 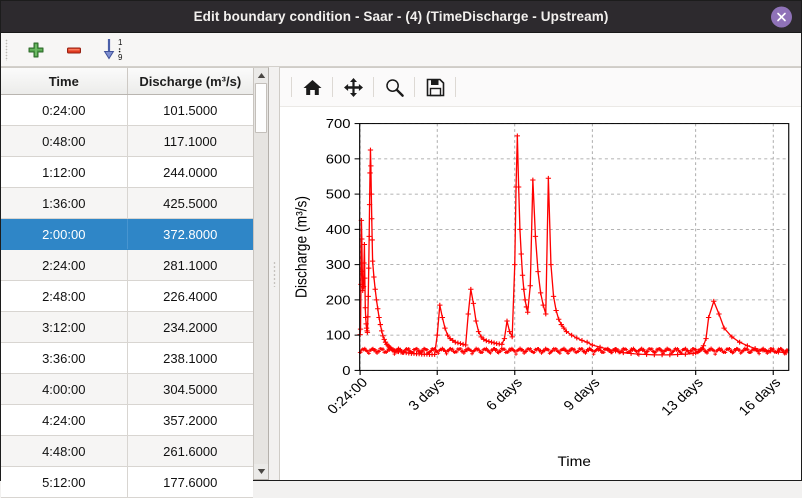 I want to click on table-row: 0:24:00 101.5000, so click(x=127, y=110).